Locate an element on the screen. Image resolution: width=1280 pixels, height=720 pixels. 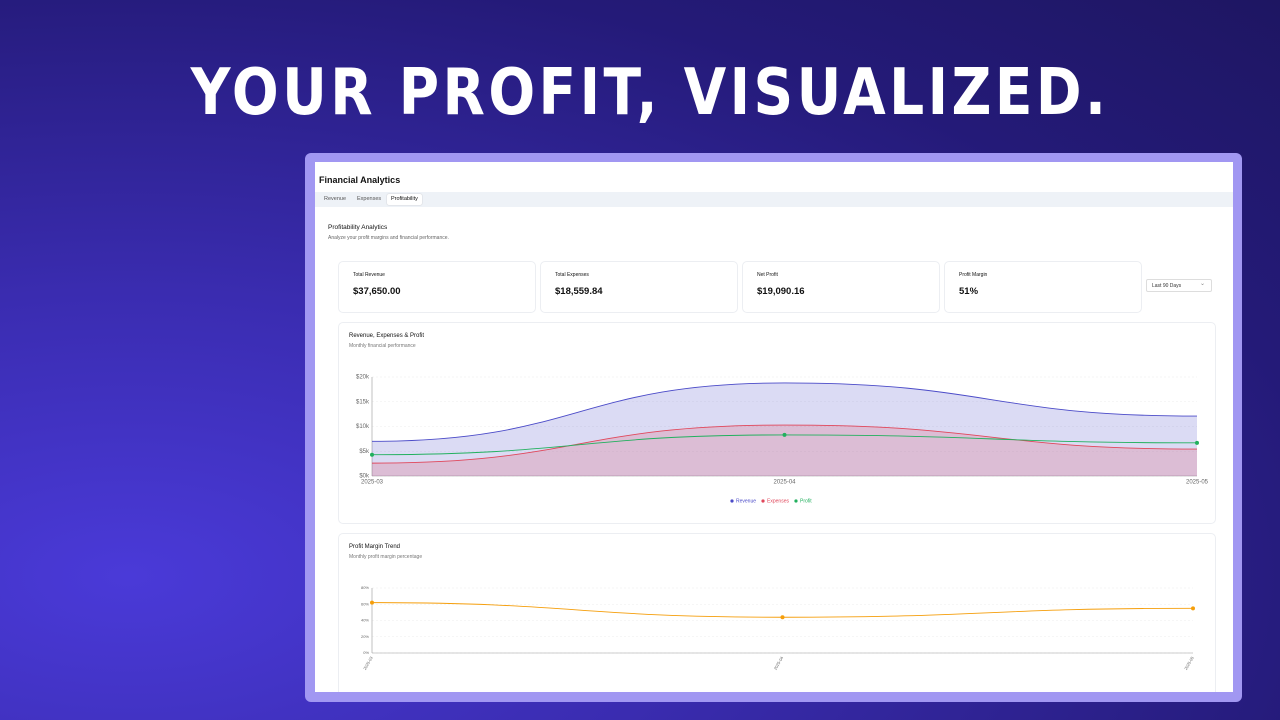
y-tick-label: $5k is located at coordinates (364, 452).